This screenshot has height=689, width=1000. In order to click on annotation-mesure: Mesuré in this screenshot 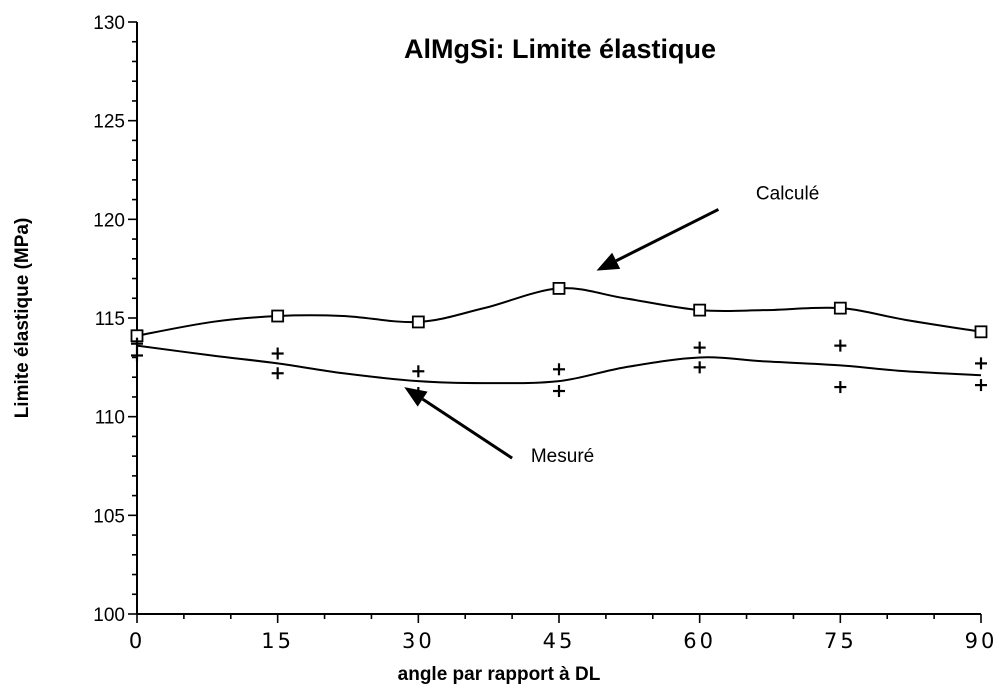, I will do `click(499, 427)`.